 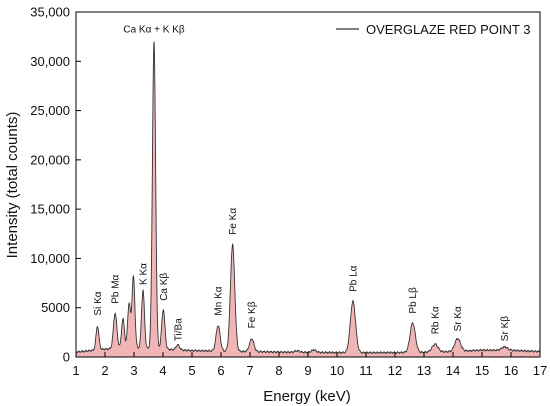 I want to click on peak-label: Si Kα, so click(x=98, y=303).